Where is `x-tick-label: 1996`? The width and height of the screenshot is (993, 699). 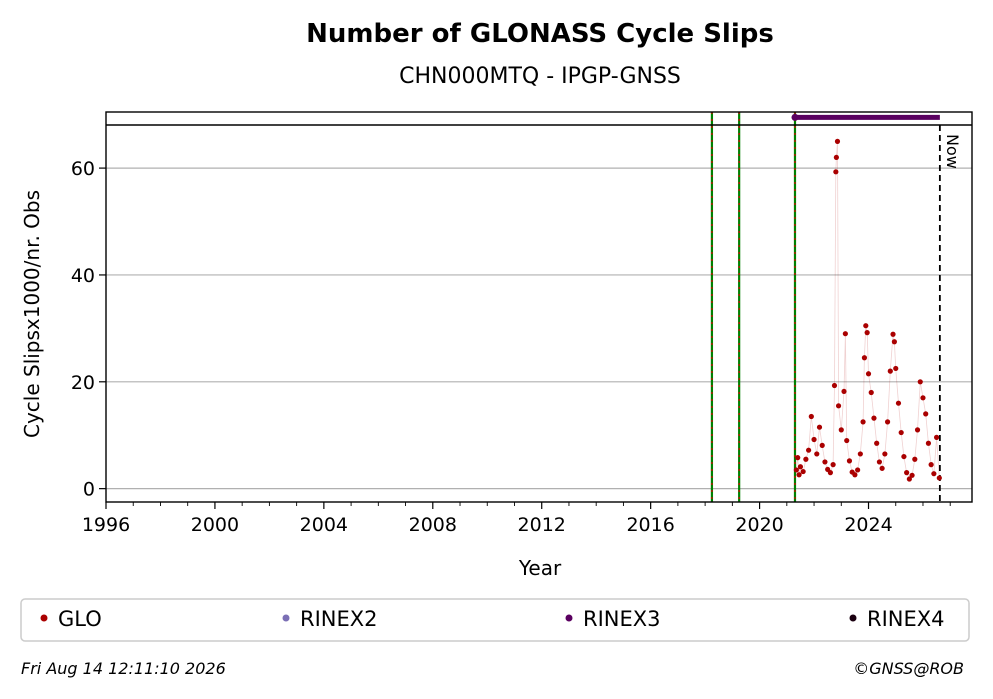
x-tick-label: 1996 is located at coordinates (106, 525).